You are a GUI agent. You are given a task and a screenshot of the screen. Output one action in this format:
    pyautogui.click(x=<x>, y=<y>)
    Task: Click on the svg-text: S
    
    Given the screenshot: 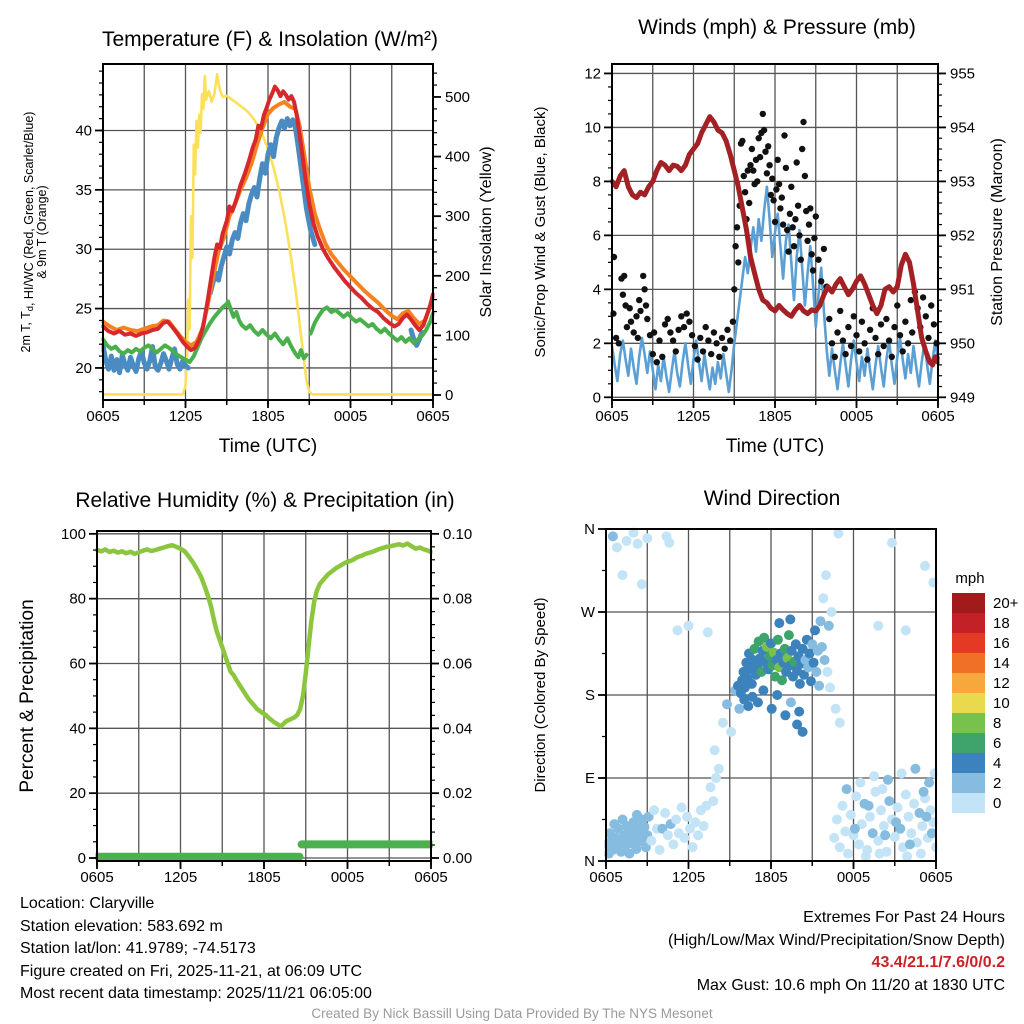 What is the action you would take?
    pyautogui.click(x=590, y=695)
    